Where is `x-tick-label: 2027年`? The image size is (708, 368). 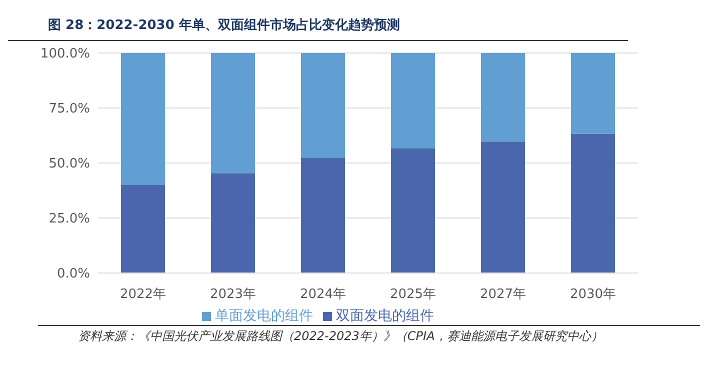 x-tick-label: 2027年 is located at coordinates (503, 294).